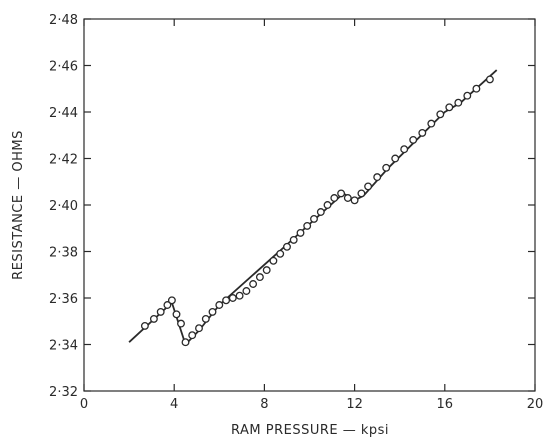 The height and width of the screenshot is (439, 548). Describe the element at coordinates (311, 404) in the screenshot. I see `x-tick-labels: 0 4 8 12 16 20` at that location.